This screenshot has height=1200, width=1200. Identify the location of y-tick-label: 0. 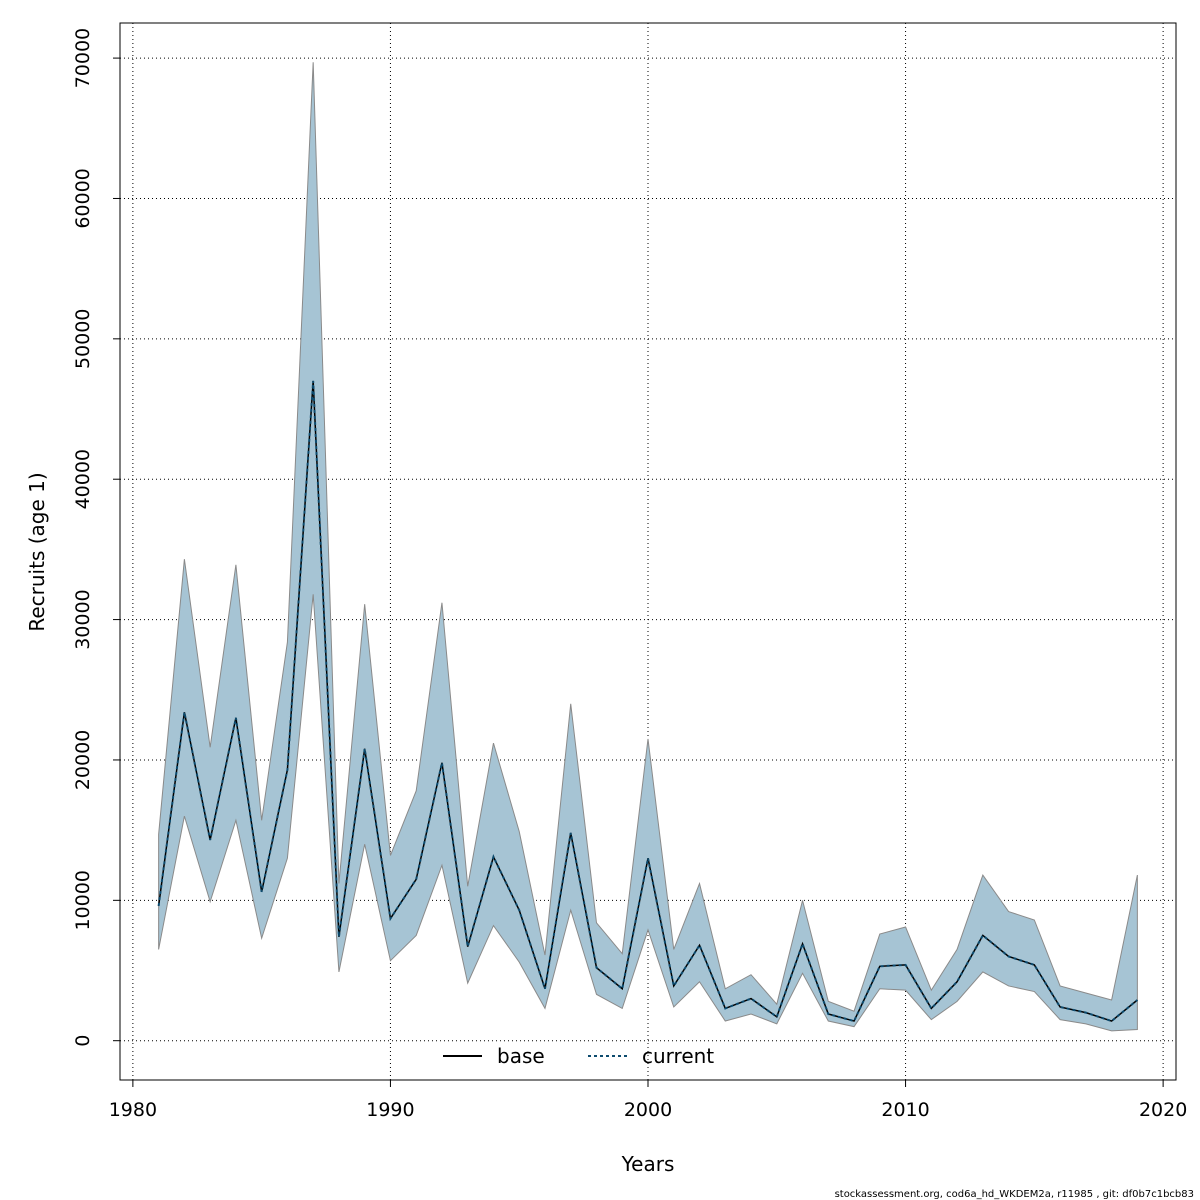
(83, 1041).